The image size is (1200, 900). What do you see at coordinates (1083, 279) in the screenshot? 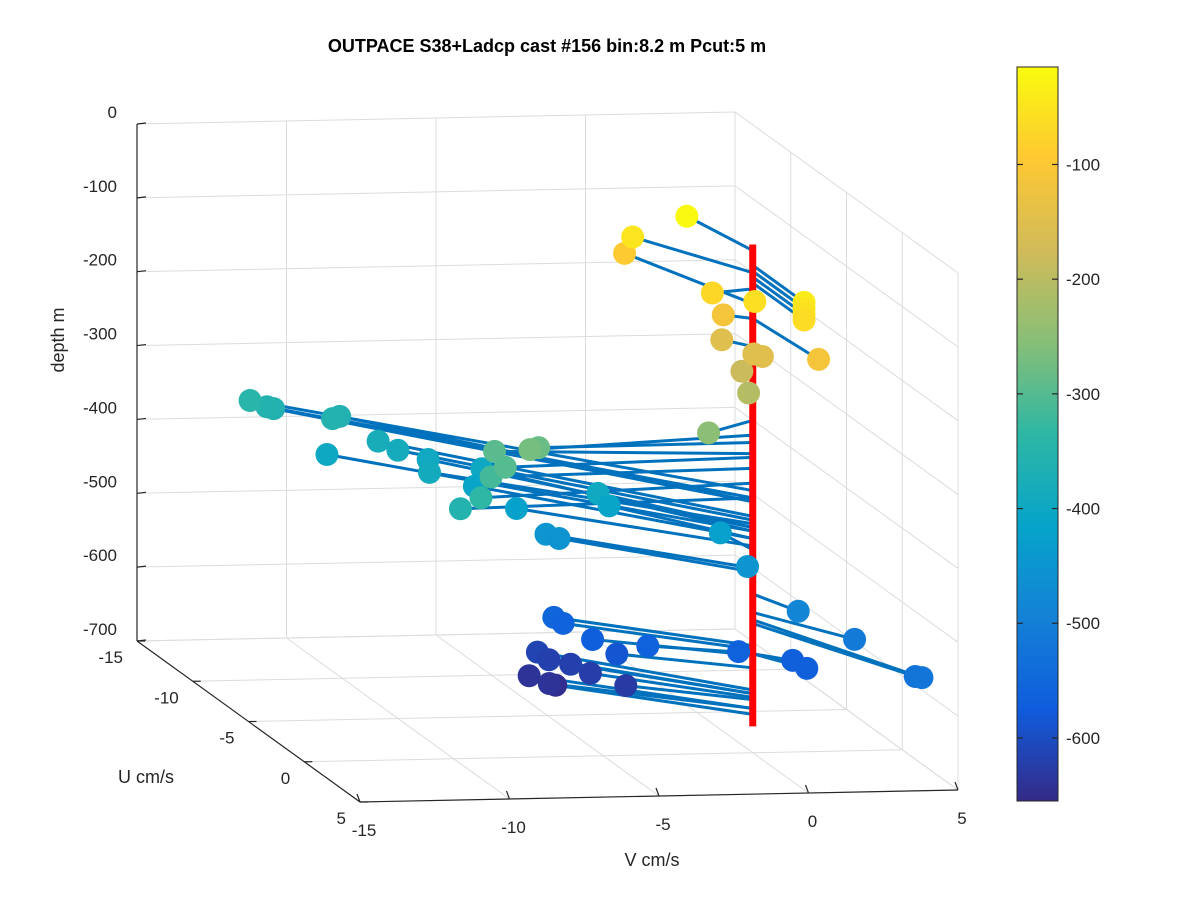
I see `colorbar-tick-label: -200` at bounding box center [1083, 279].